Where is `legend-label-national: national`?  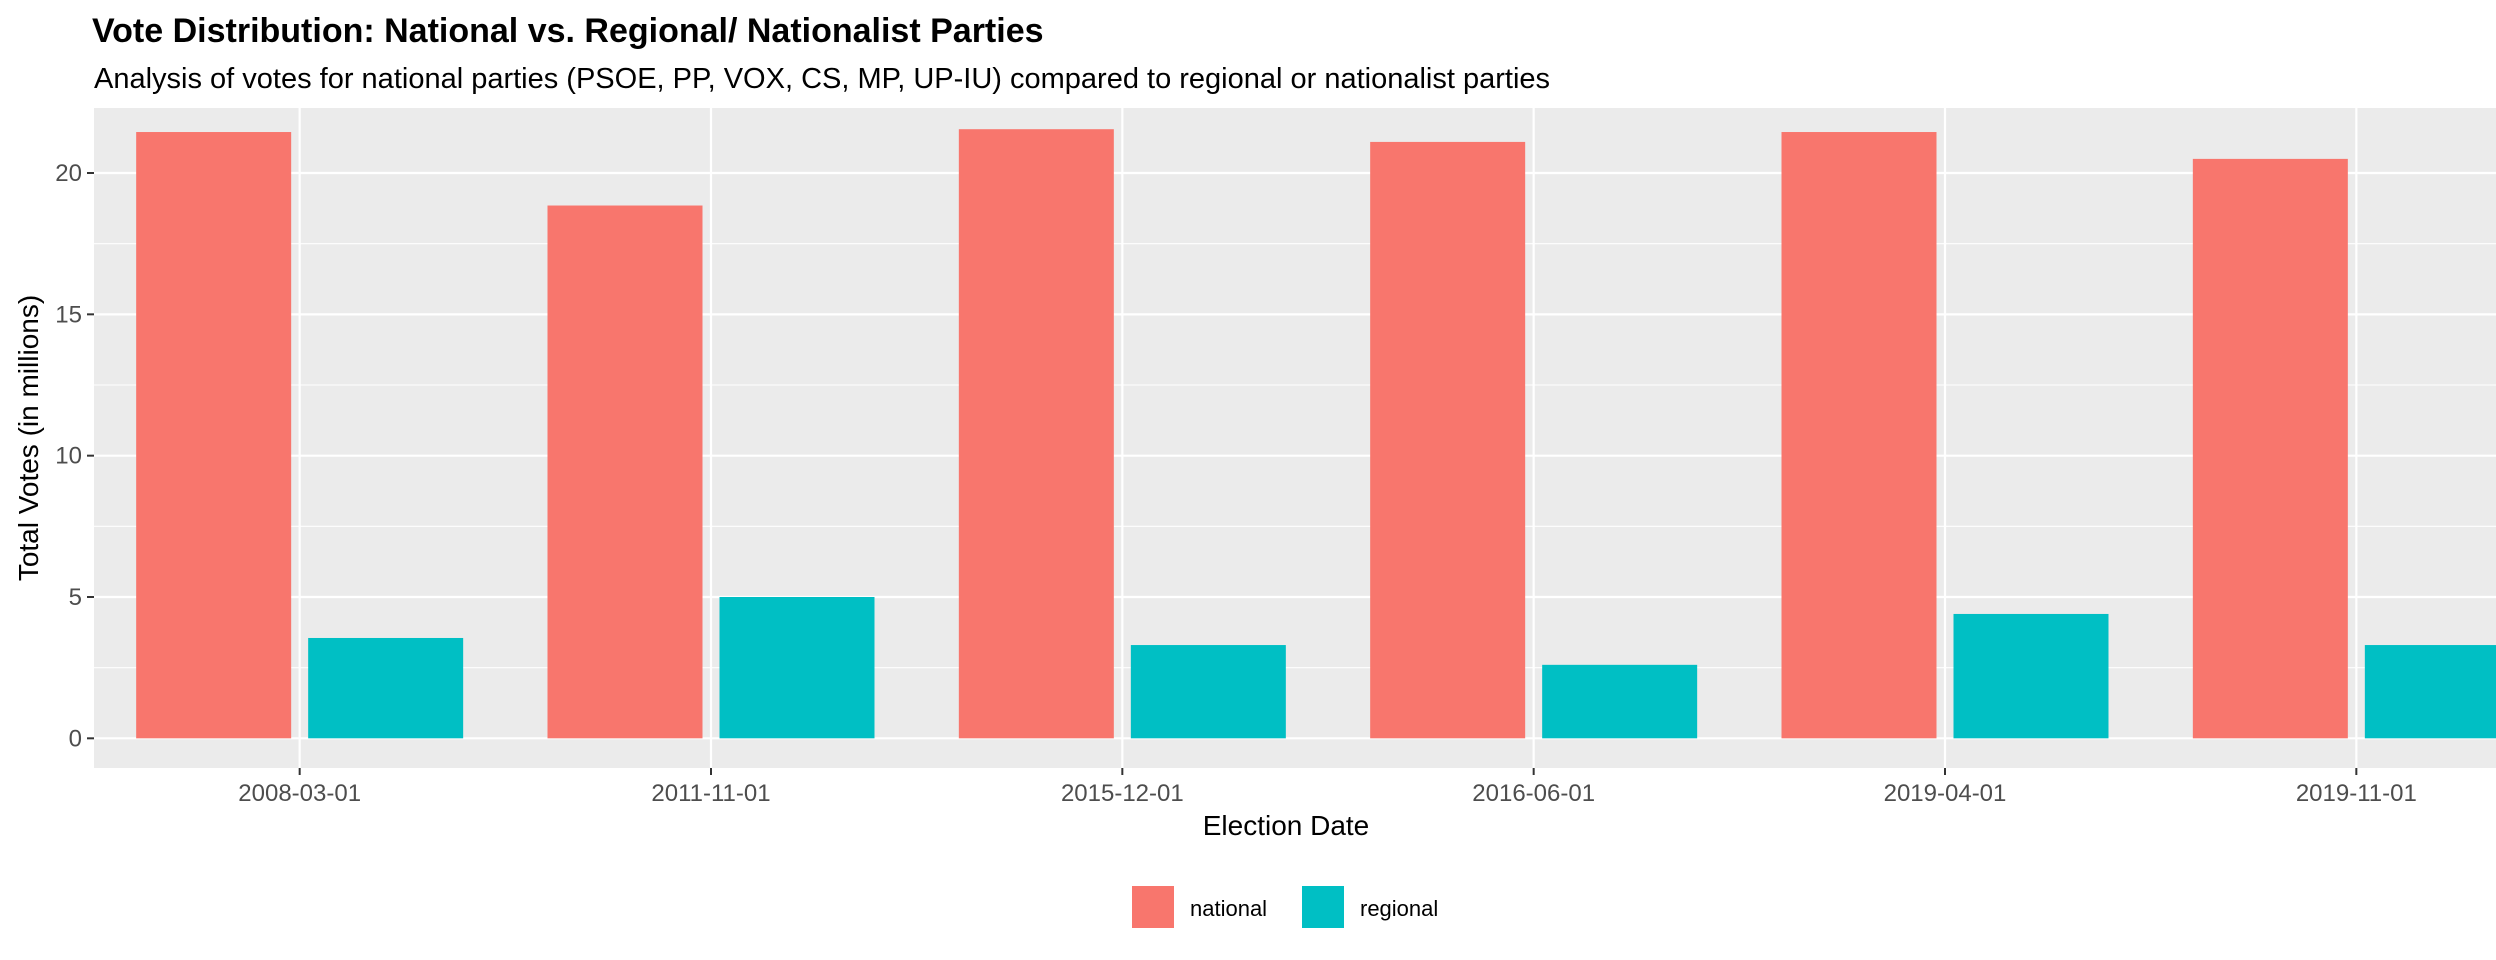
legend-label-national: national is located at coordinates (1228, 908).